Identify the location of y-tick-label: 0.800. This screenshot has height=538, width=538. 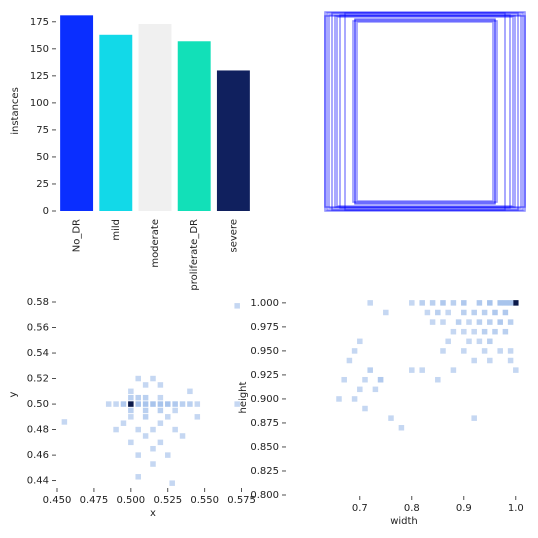
(264, 495).